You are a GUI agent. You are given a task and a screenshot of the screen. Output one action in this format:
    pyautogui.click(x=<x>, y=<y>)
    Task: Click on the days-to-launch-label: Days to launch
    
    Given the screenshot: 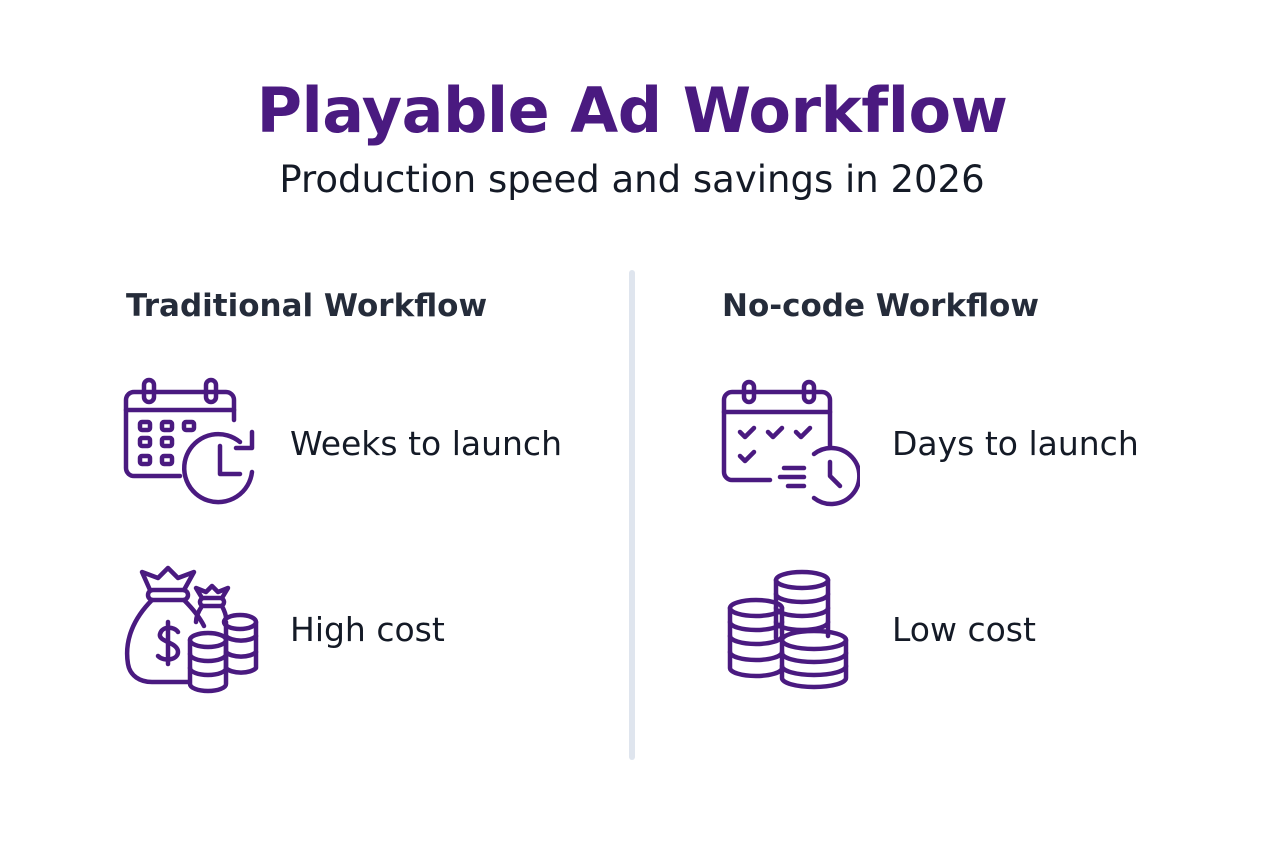 What is the action you would take?
    pyautogui.click(x=1015, y=443)
    